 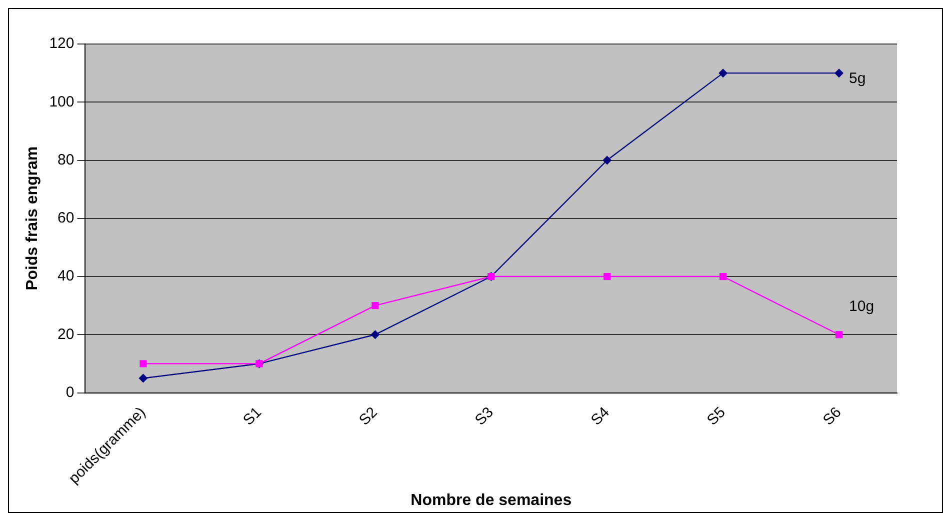 What do you see at coordinates (600, 416) in the screenshot?
I see `x-tick-label: S4` at bounding box center [600, 416].